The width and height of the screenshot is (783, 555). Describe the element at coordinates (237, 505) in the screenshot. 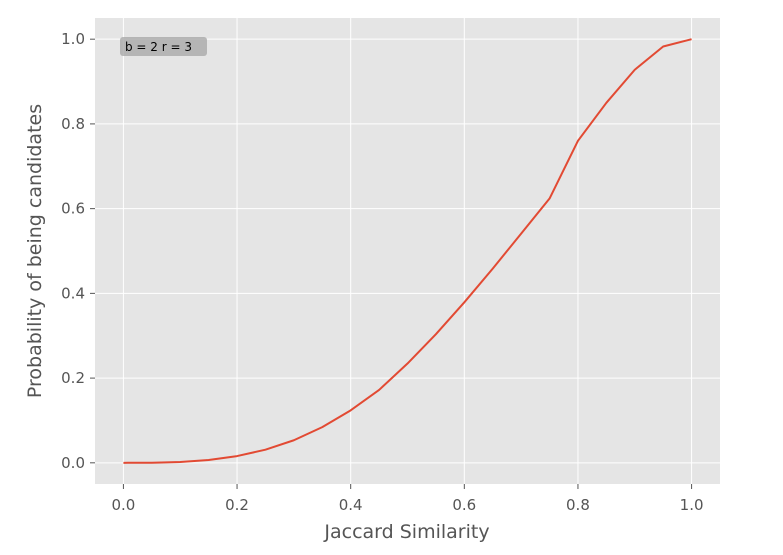

I see `x-tick-label: 0.2` at that location.